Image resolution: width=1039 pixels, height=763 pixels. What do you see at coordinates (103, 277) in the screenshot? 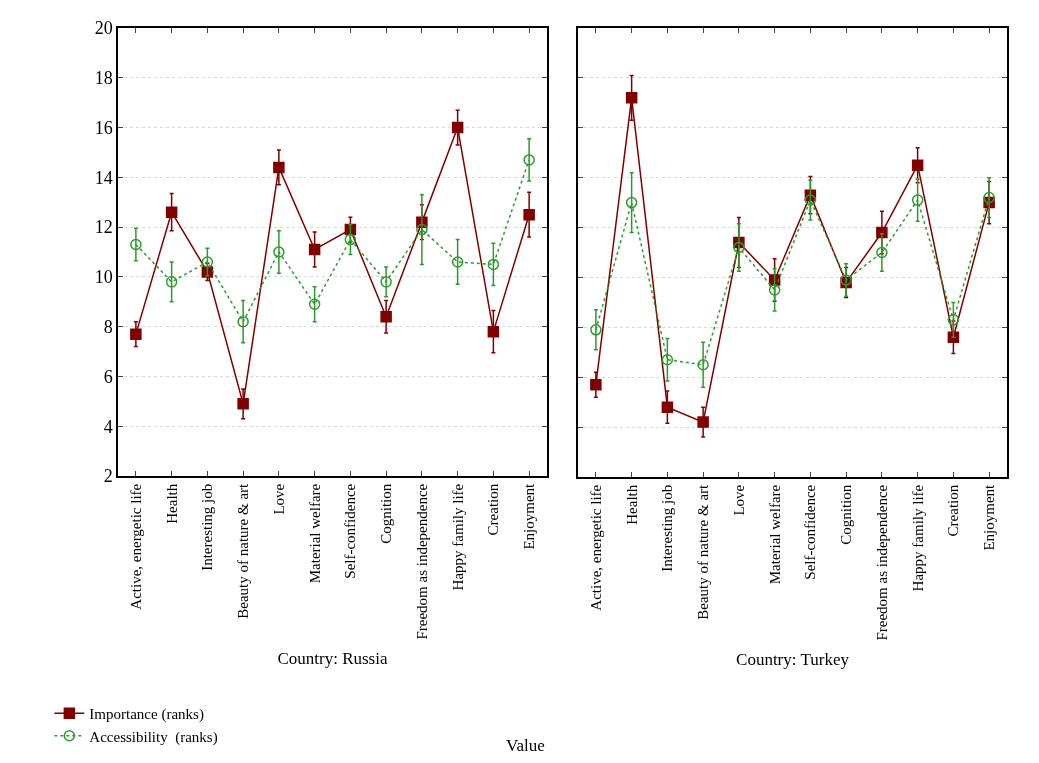
I see `y-tick-label: 10` at bounding box center [103, 277].